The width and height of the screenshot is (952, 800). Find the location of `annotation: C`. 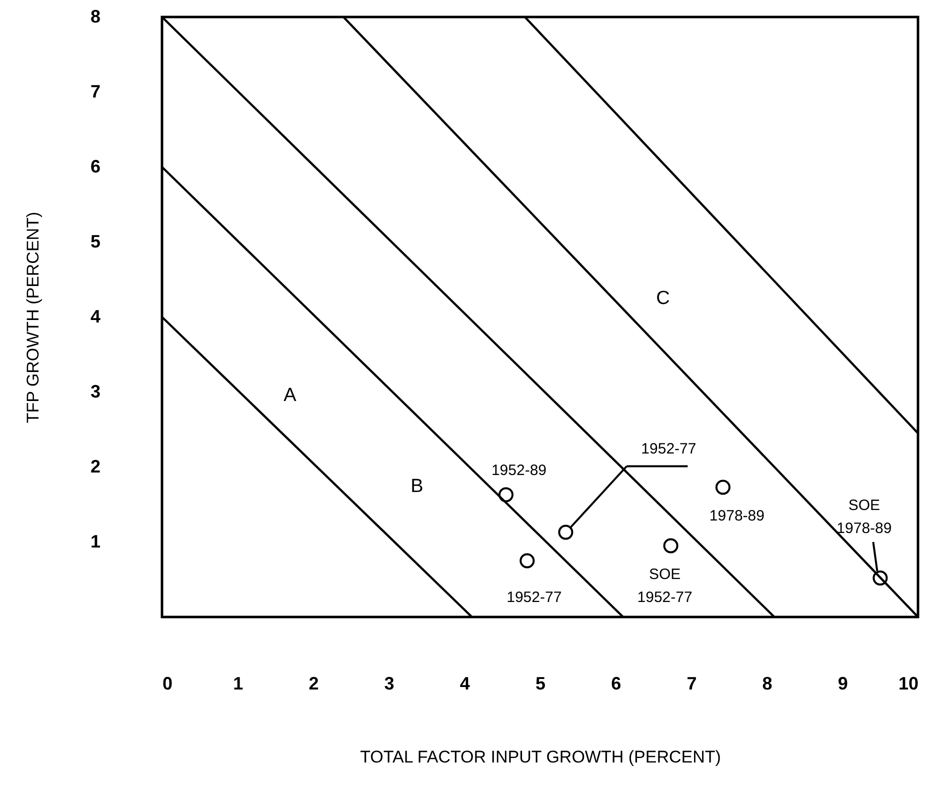

annotation: C is located at coordinates (663, 298).